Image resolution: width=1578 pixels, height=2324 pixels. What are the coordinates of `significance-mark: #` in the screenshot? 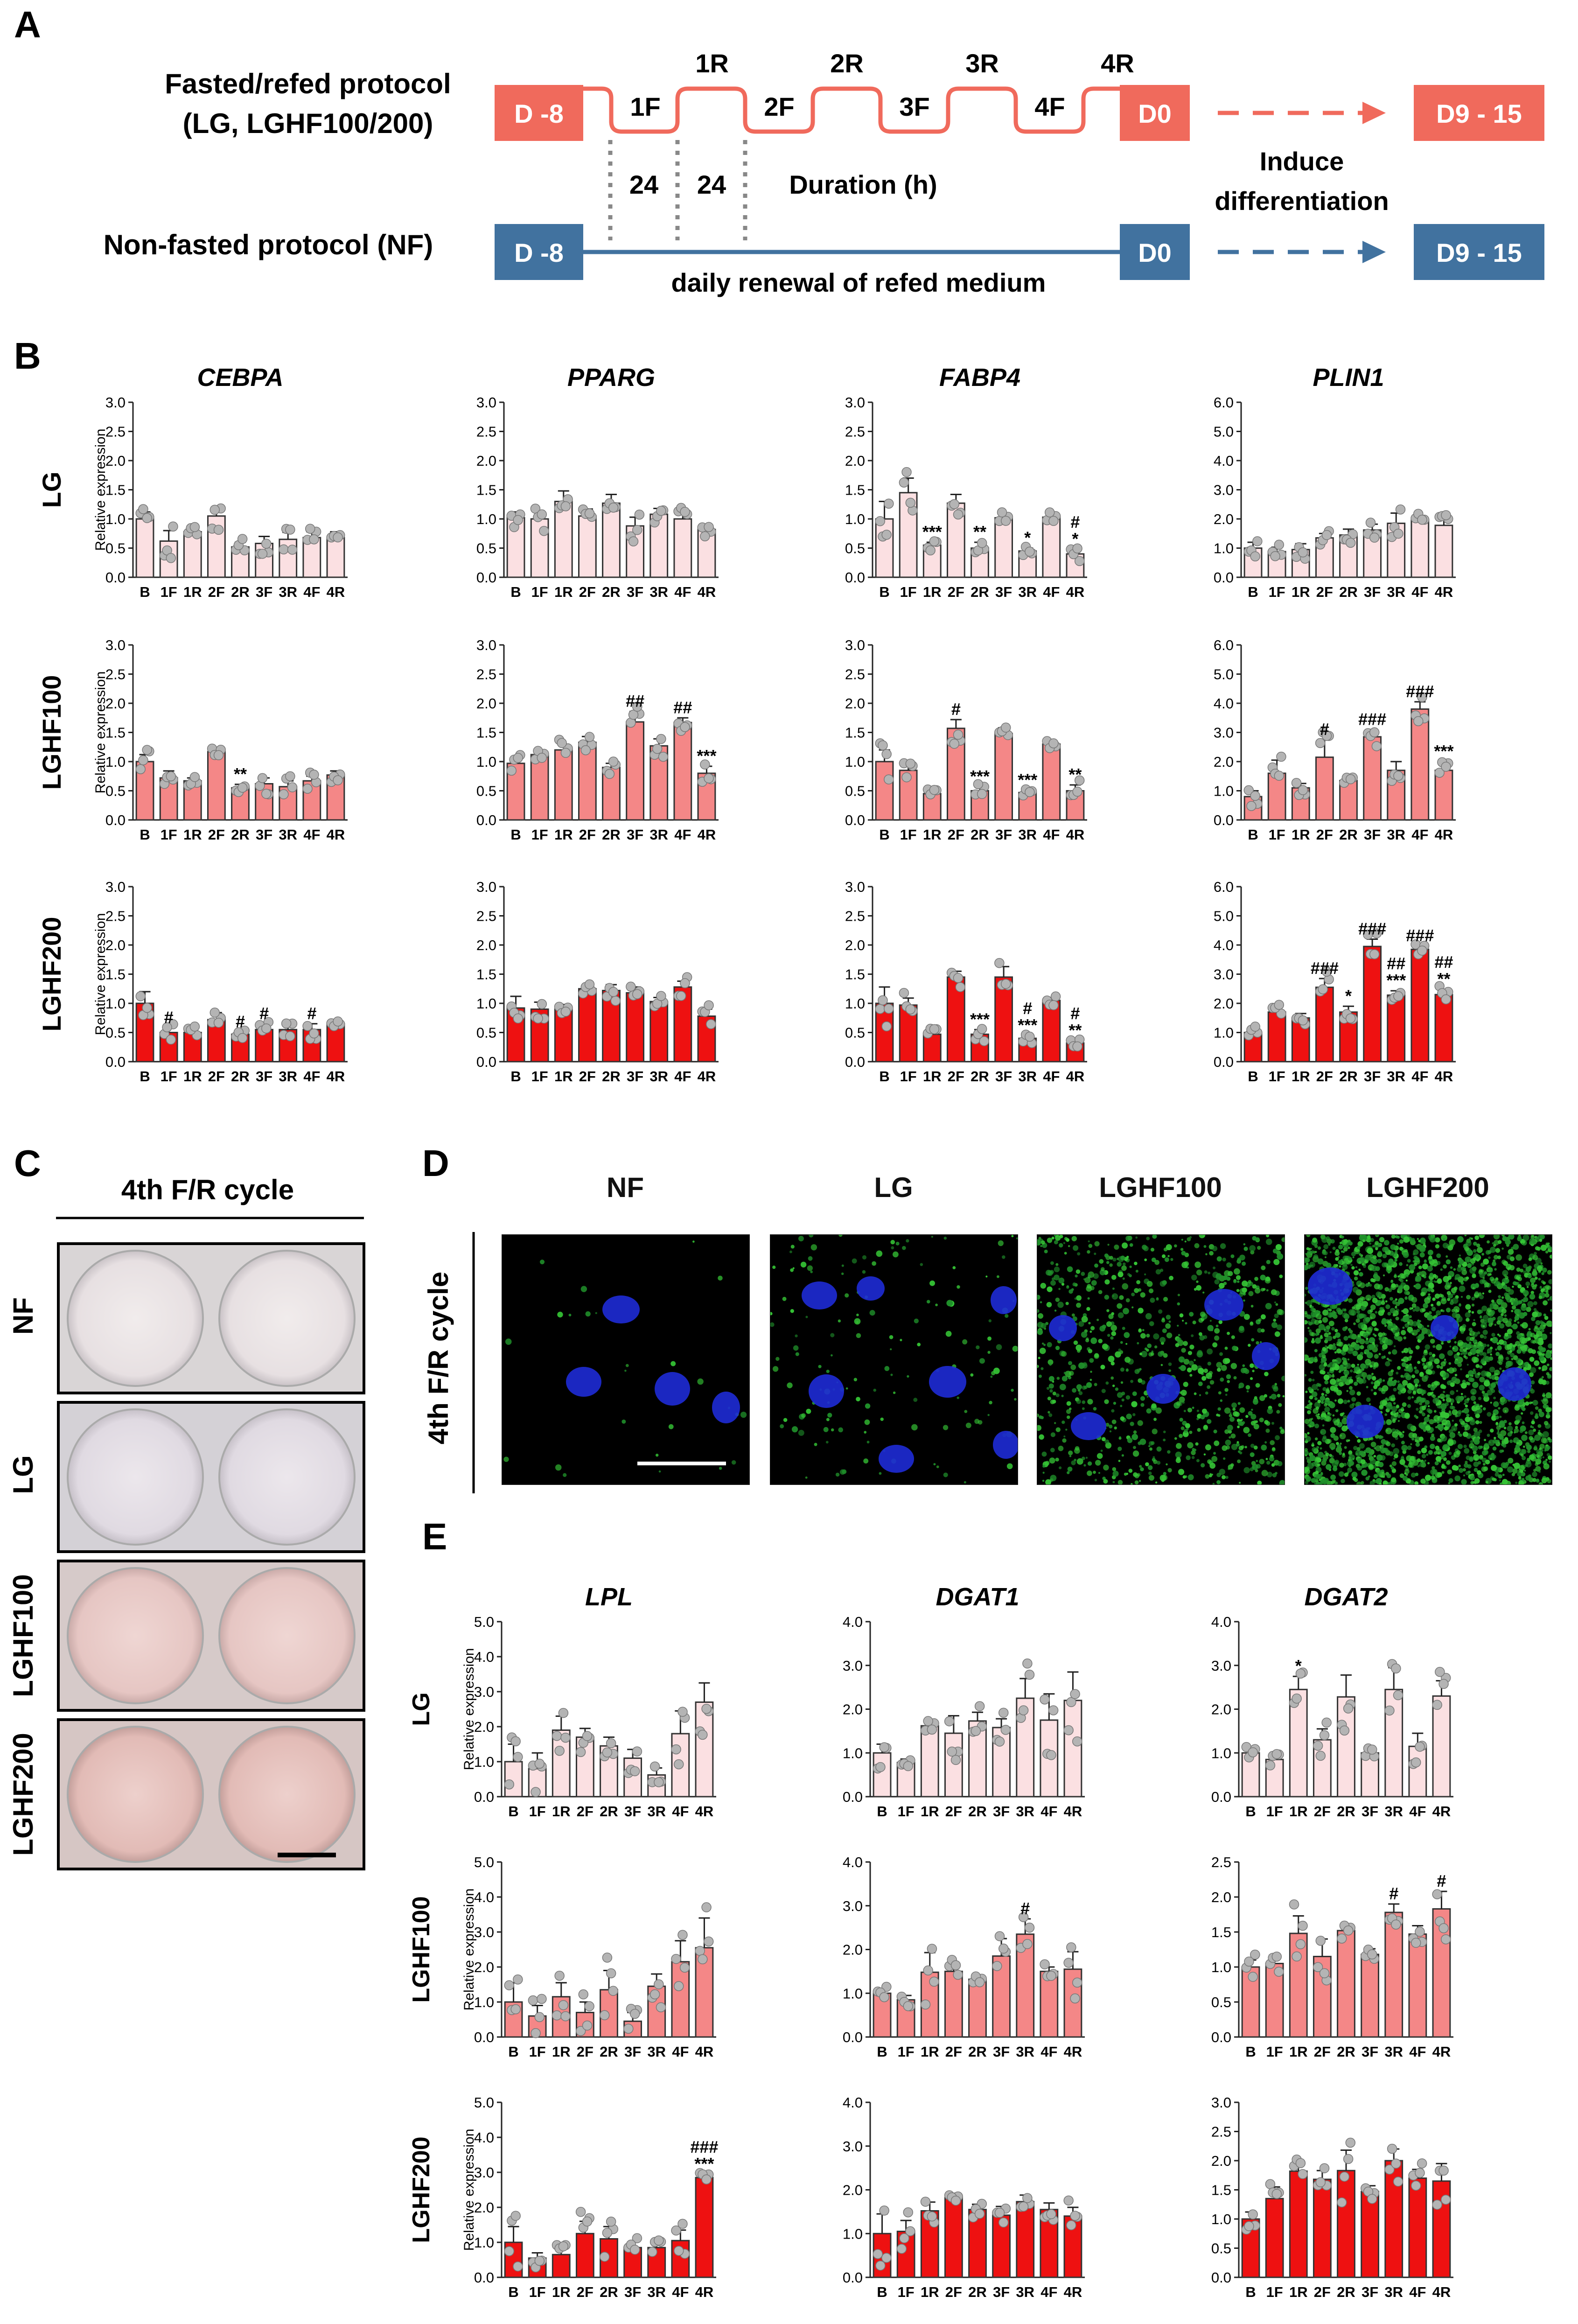 It's located at (1027, 1008).